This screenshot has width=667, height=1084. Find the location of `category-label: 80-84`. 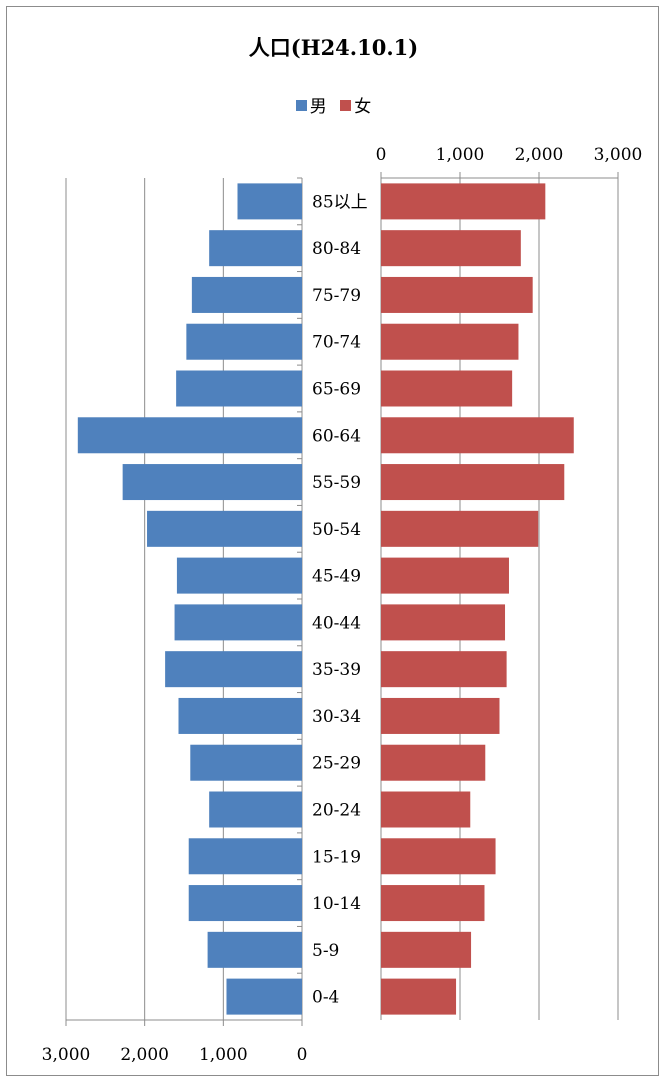

category-label: 80-84 is located at coordinates (336, 249).